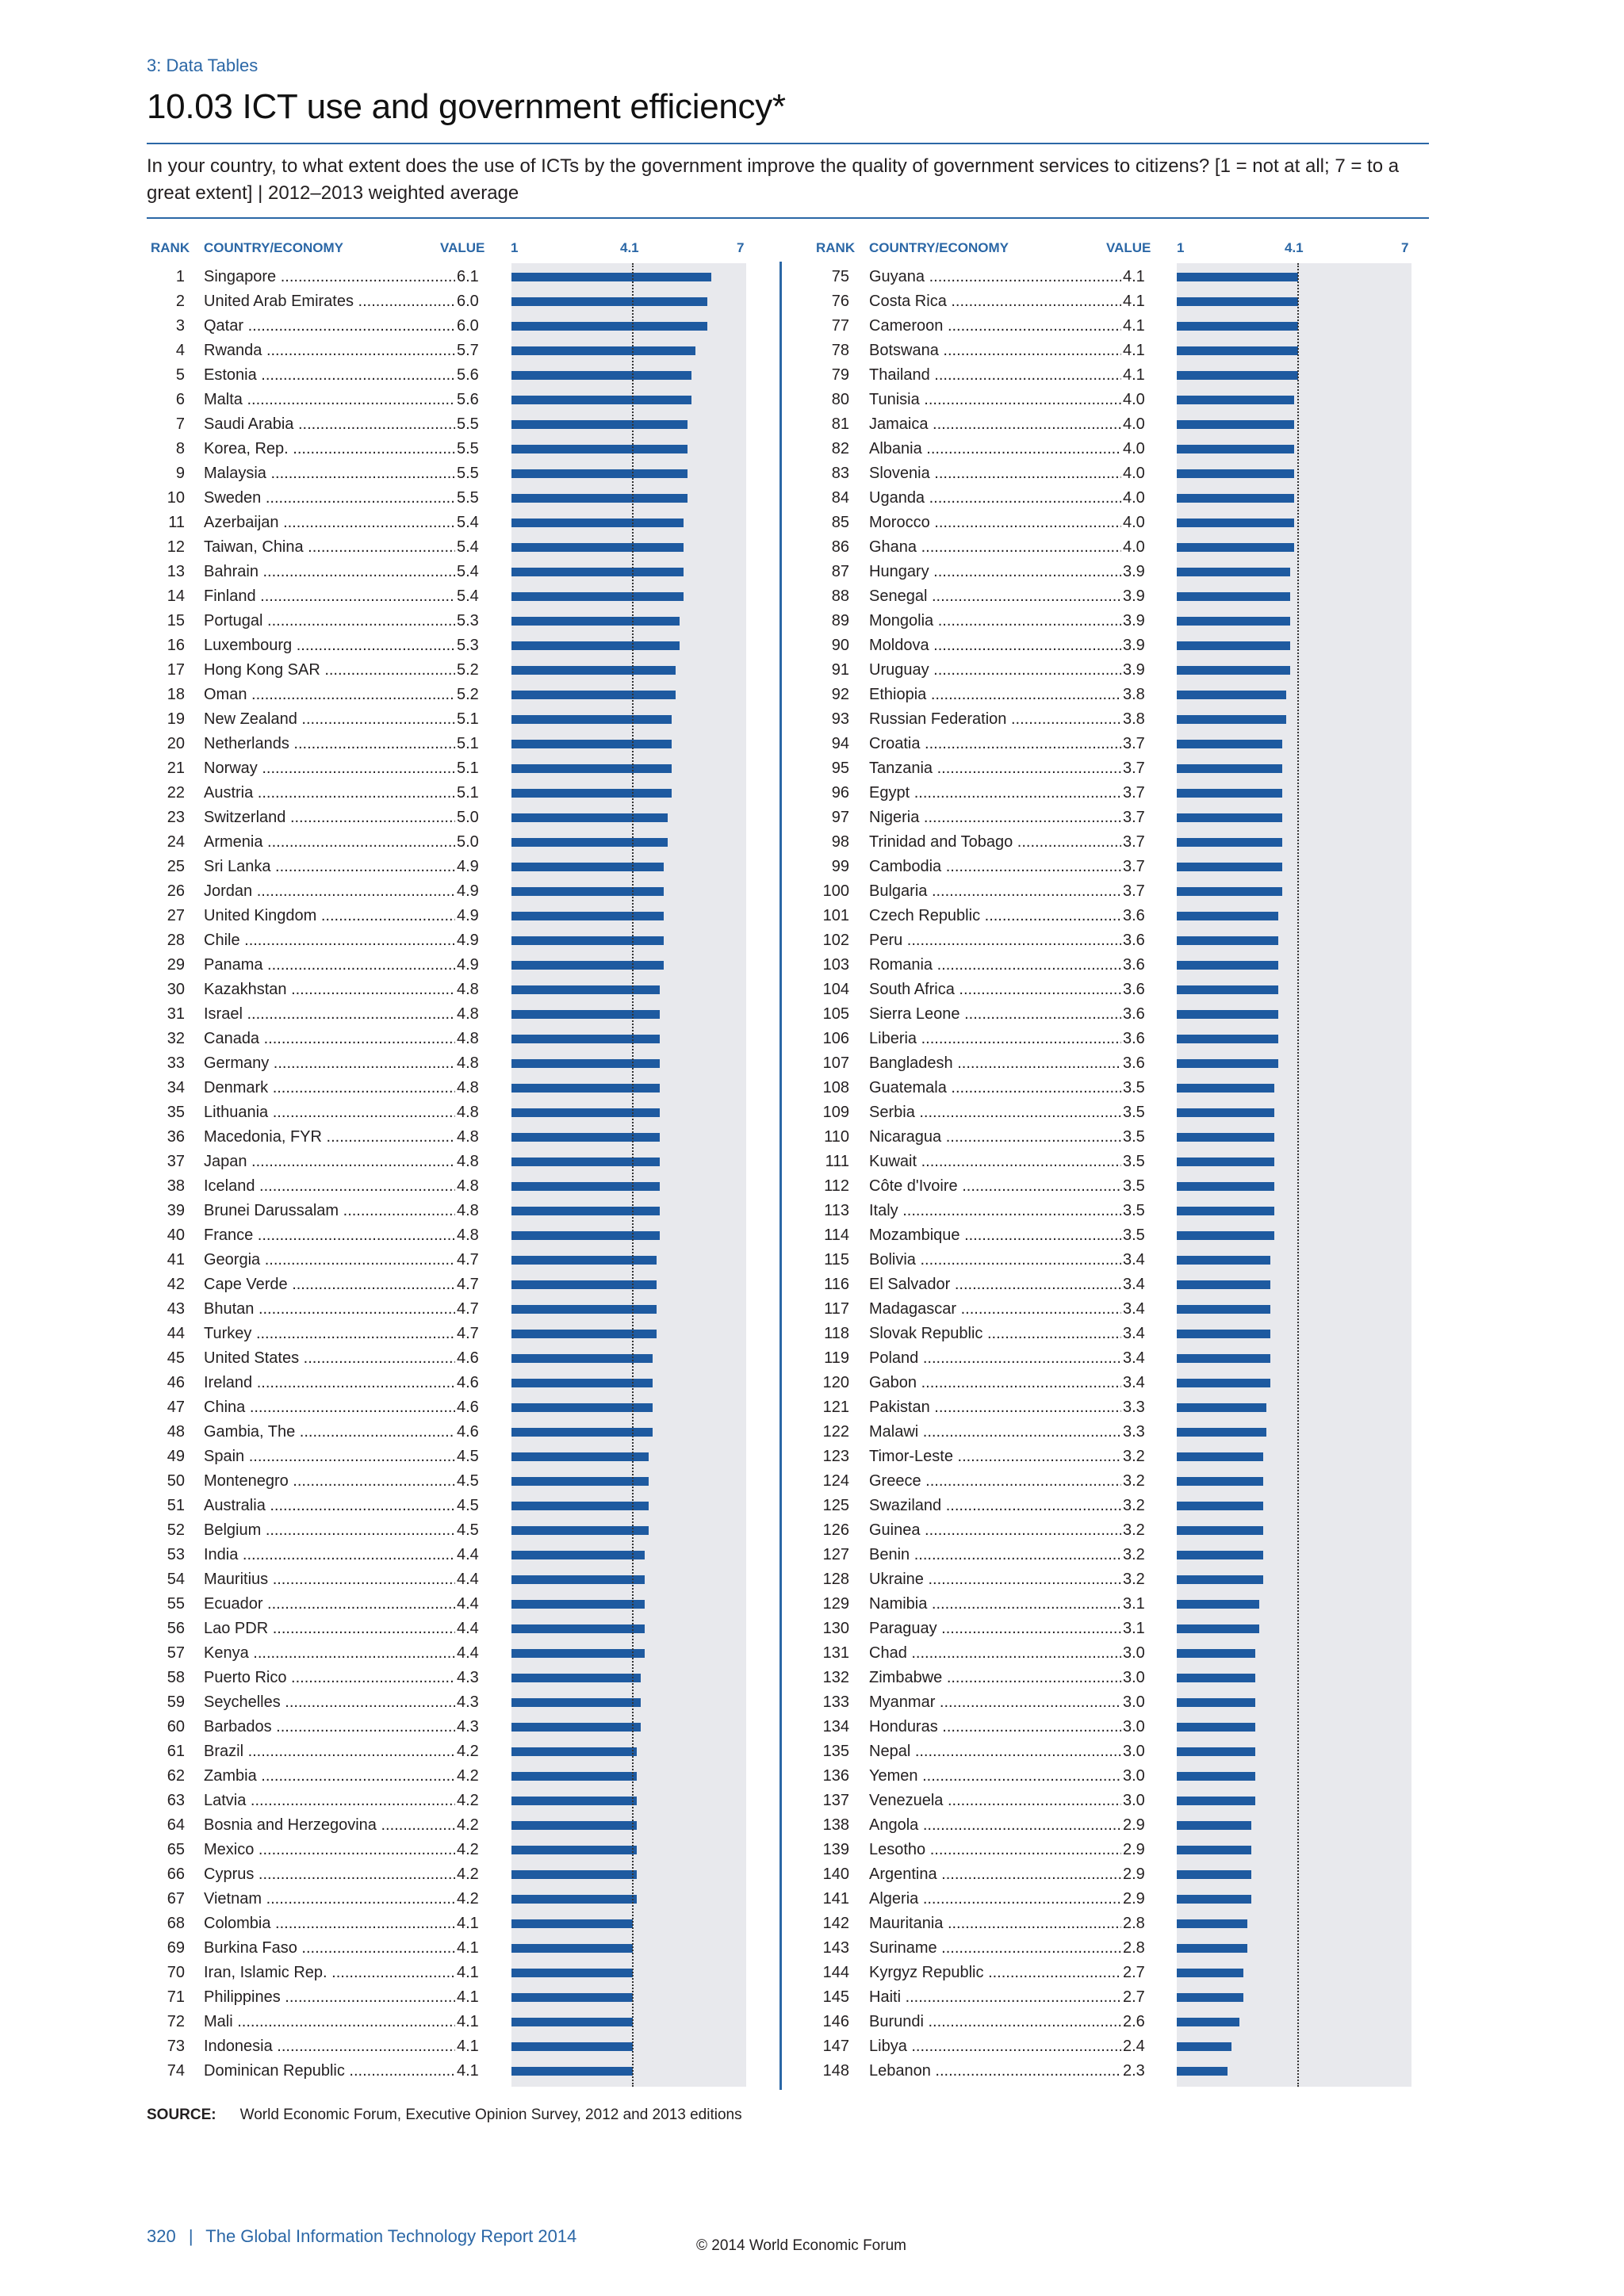 This screenshot has width=1624, height=2296. Describe the element at coordinates (995, 1260) in the screenshot. I see `country-cell: Bolivia` at that location.